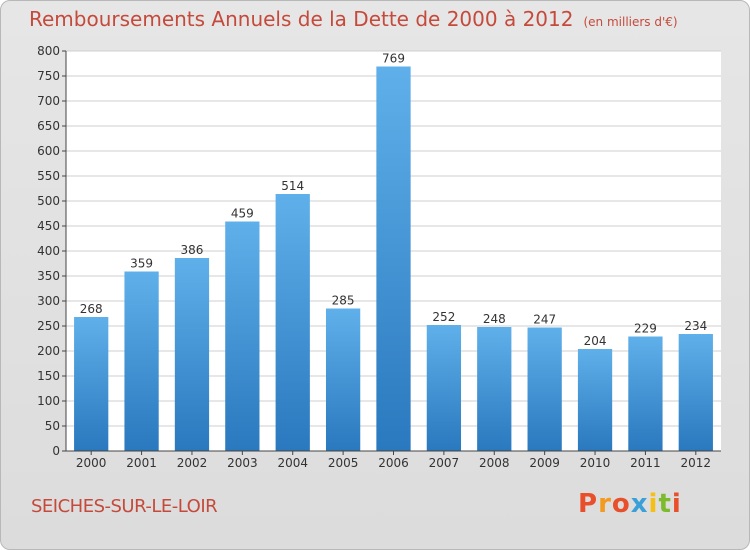 The height and width of the screenshot is (550, 750). What do you see at coordinates (588, 504) in the screenshot?
I see `logo-letter: P` at bounding box center [588, 504].